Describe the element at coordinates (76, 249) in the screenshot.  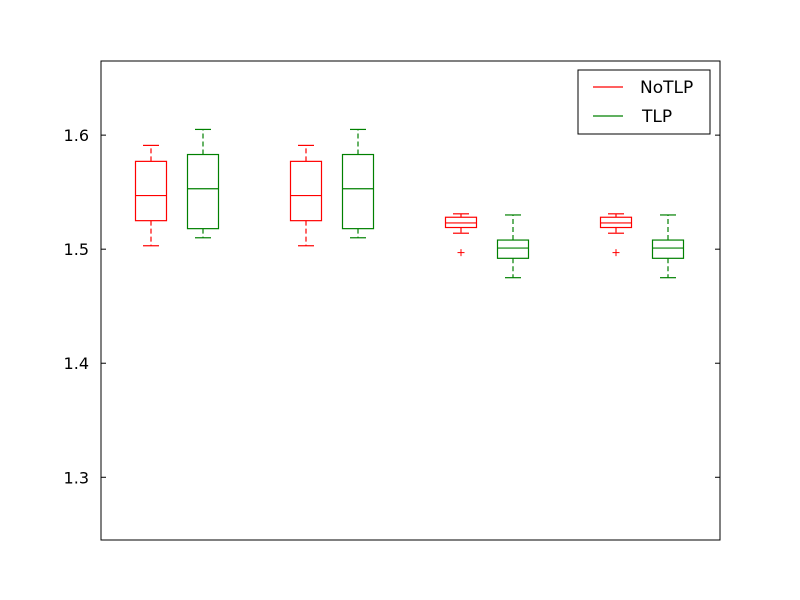
I see `y-tick-label: 1.5` at that location.